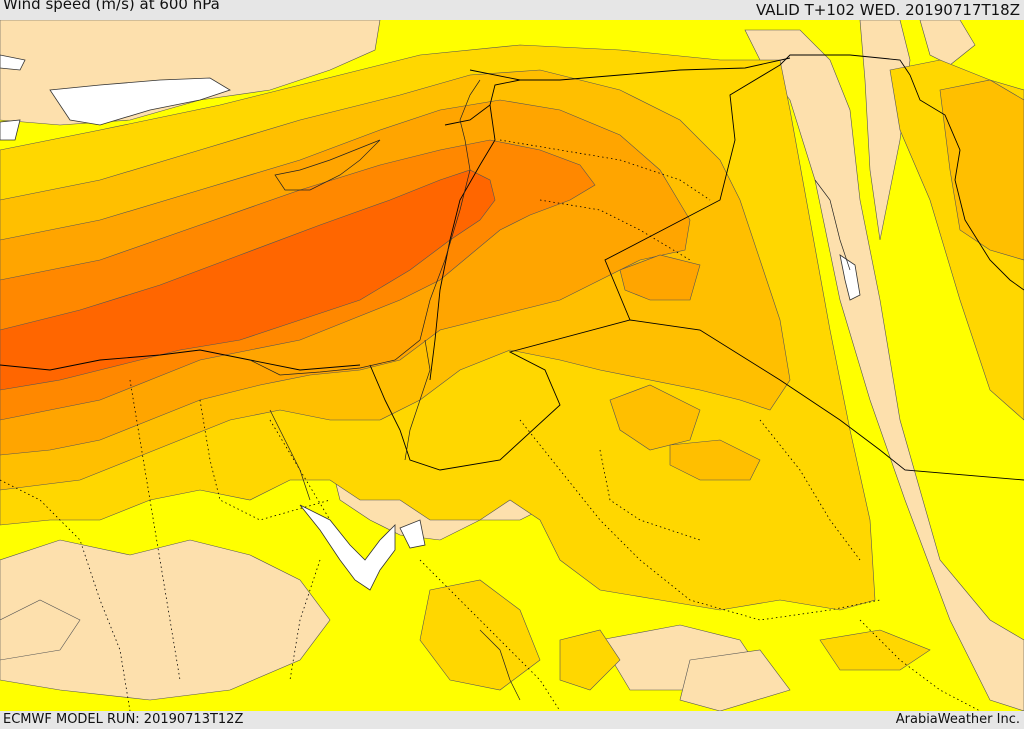 The width and height of the screenshot is (1024, 729). Describe the element at coordinates (957, 719) in the screenshot. I see `credit: ArabiaWeather Inc.` at that location.